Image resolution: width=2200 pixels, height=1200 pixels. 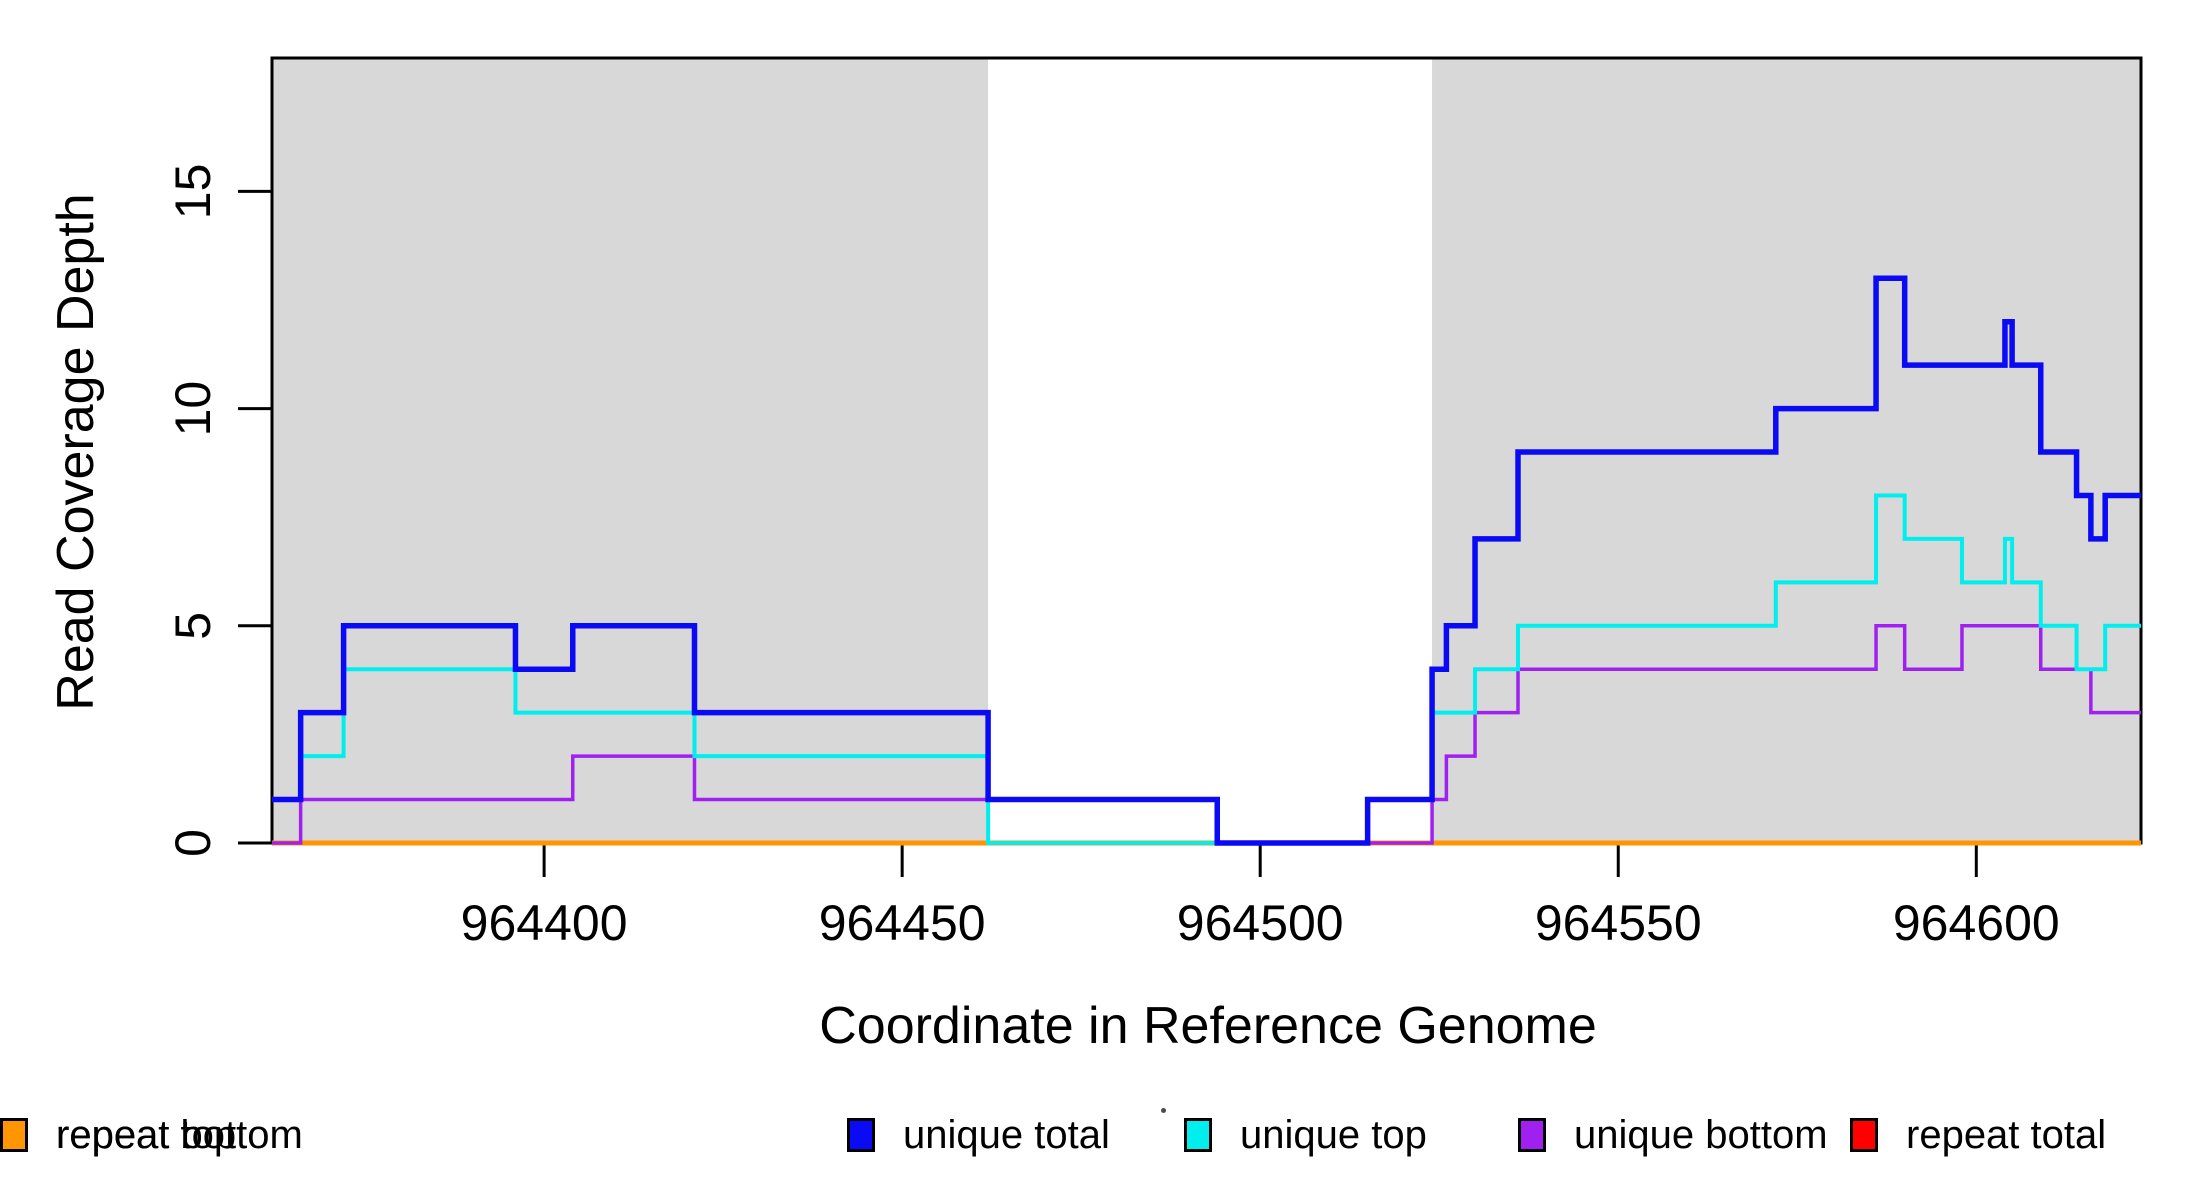 What do you see at coordinates (193, 843) in the screenshot?
I see `y-tick-label: 0` at bounding box center [193, 843].